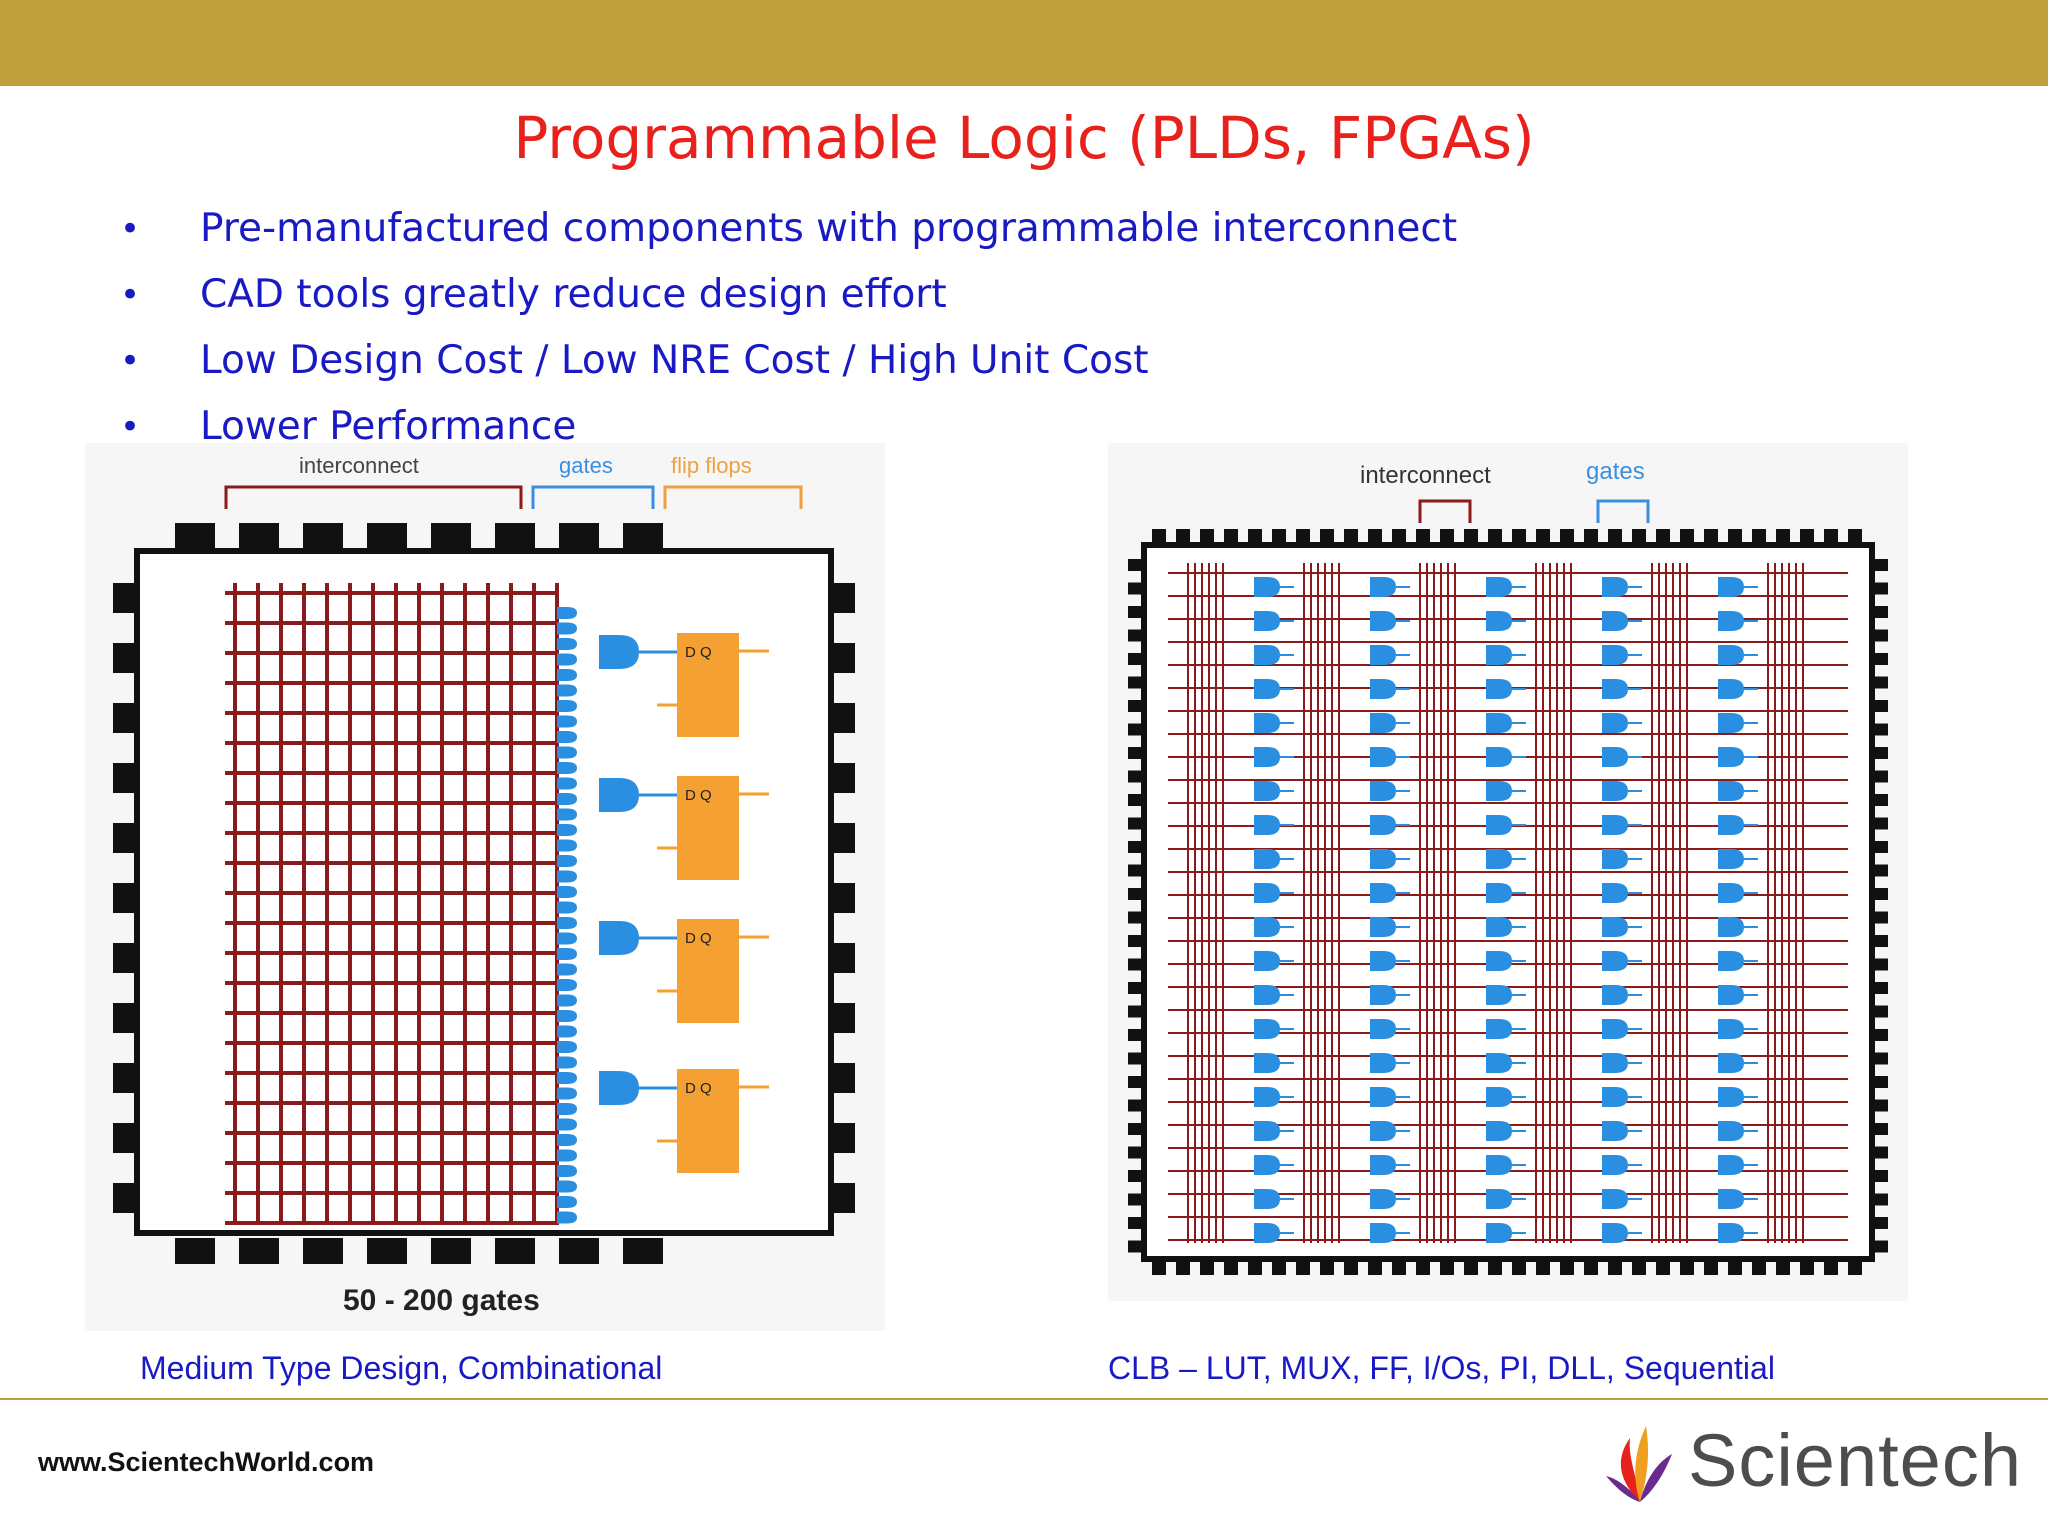  I want to click on label-gates: gates, so click(586, 465).